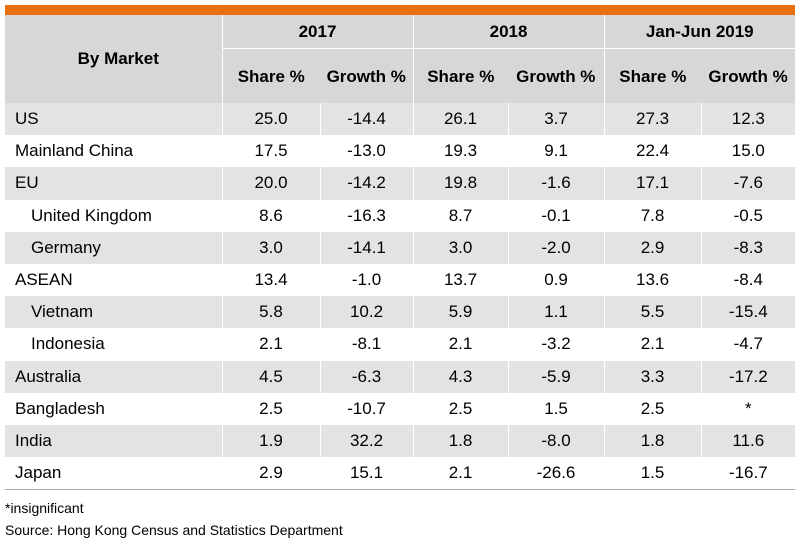 This screenshot has height=544, width=800. Describe the element at coordinates (400, 10) in the screenshot. I see `accent-bar` at that location.